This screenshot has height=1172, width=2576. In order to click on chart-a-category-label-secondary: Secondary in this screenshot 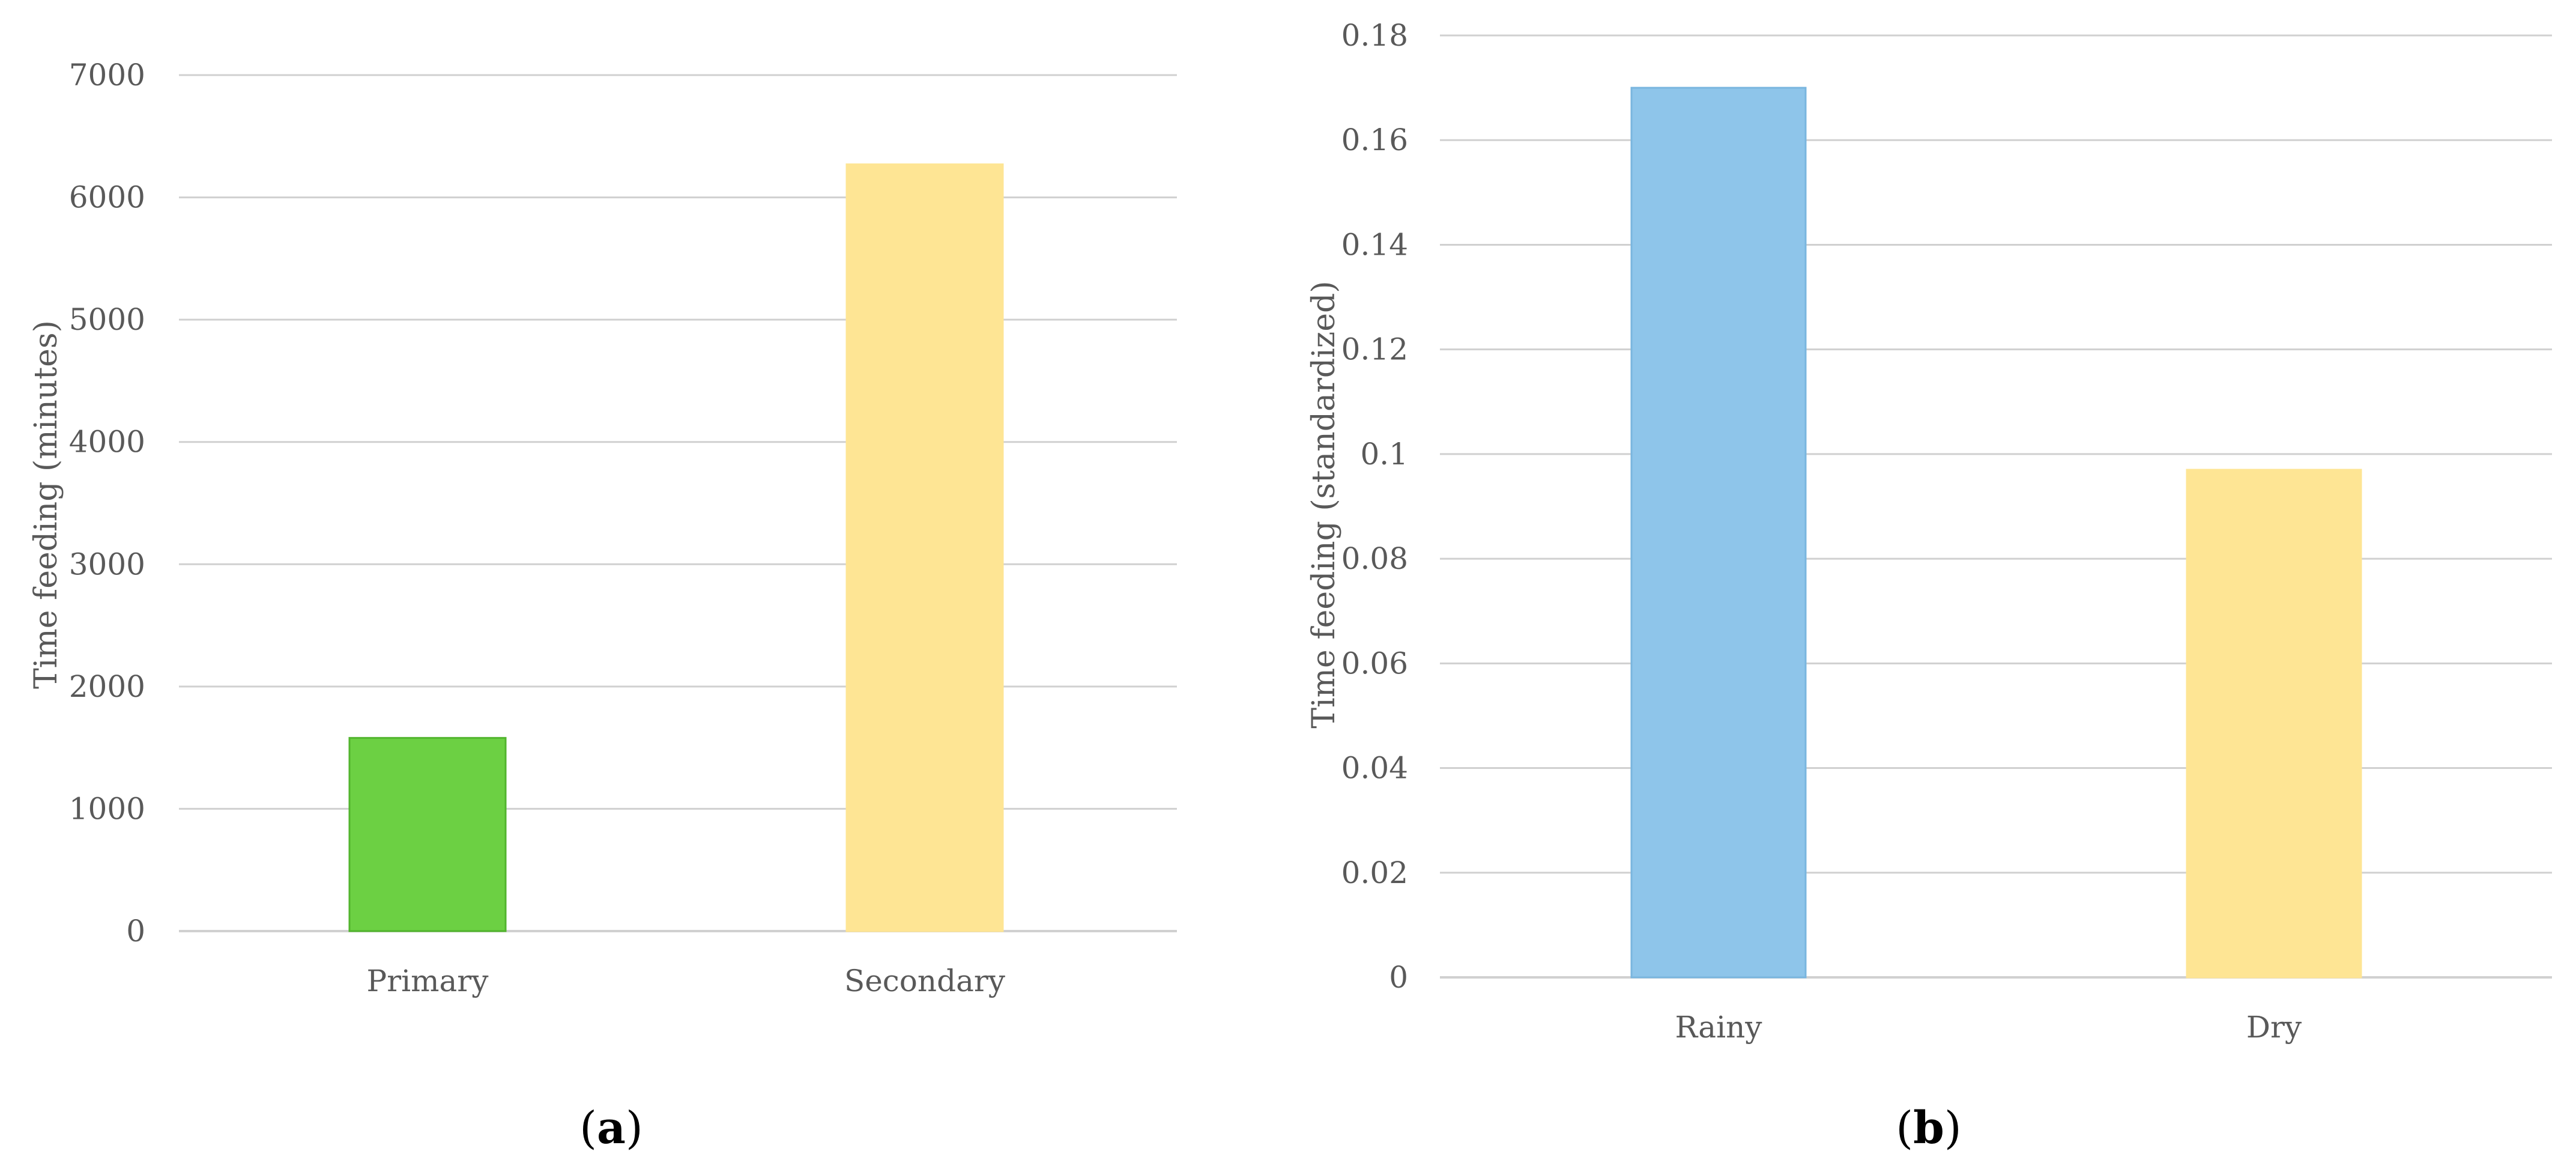, I will do `click(925, 981)`.